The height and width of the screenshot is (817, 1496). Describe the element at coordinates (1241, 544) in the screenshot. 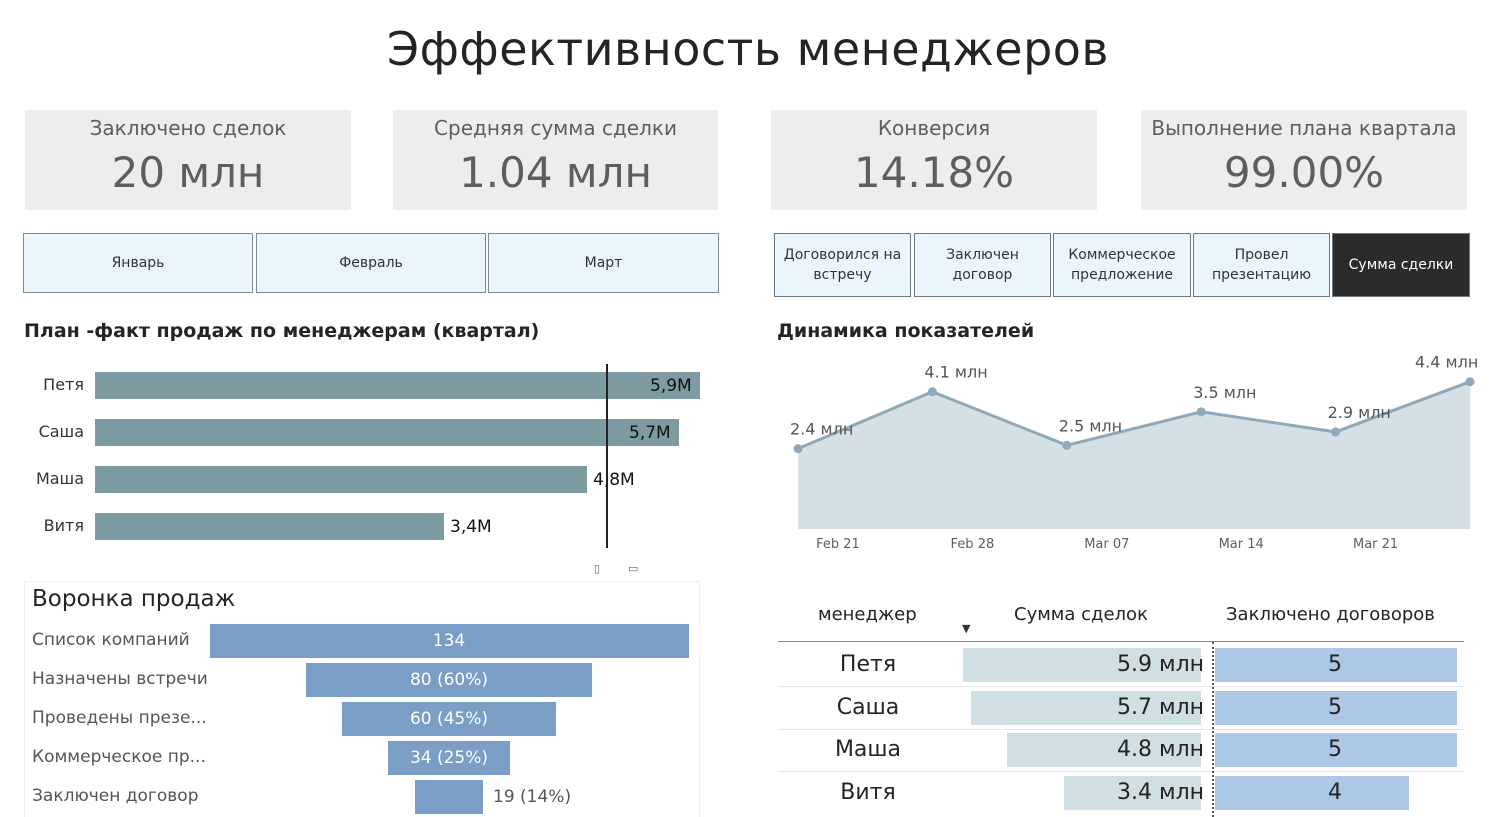

I see `x-axis-tick-label: Mar 14` at that location.